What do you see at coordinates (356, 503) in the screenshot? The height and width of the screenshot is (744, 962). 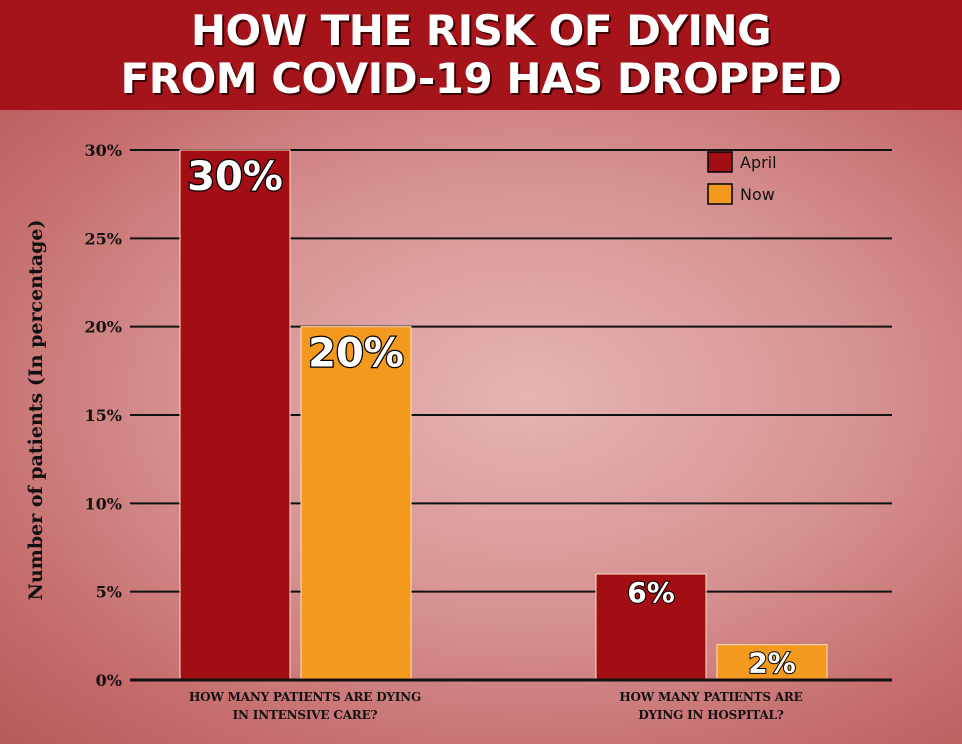 I see `bar-now` at bounding box center [356, 503].